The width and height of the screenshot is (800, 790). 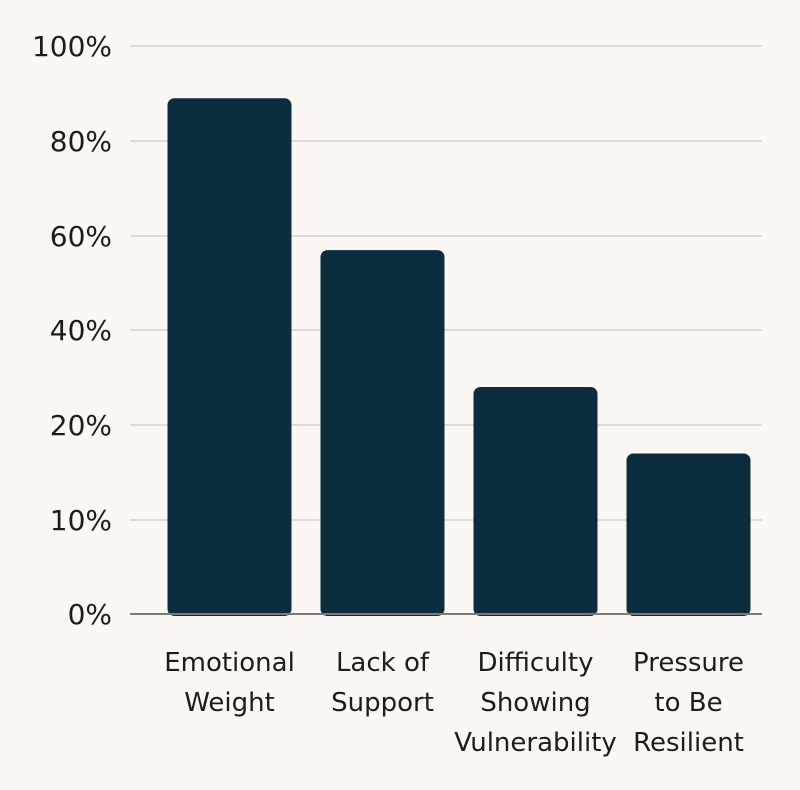 What do you see at coordinates (688, 743) in the screenshot?
I see `x-category-label: Resilient` at bounding box center [688, 743].